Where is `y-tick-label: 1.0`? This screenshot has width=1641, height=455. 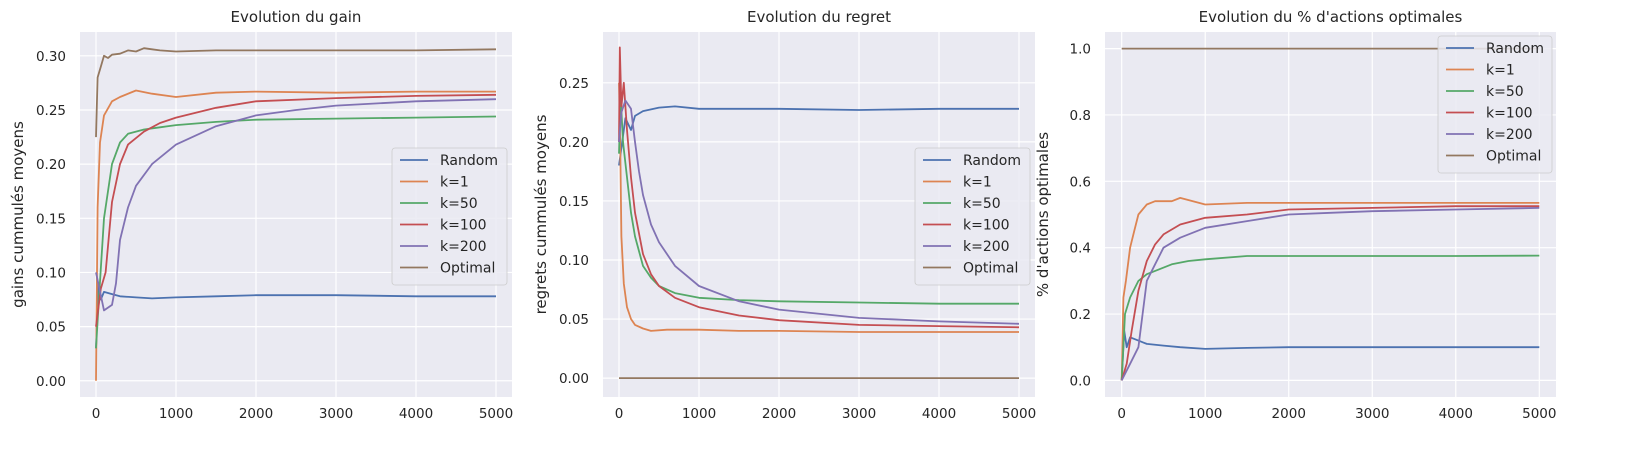
y-tick-label: 1.0 is located at coordinates (1080, 50).